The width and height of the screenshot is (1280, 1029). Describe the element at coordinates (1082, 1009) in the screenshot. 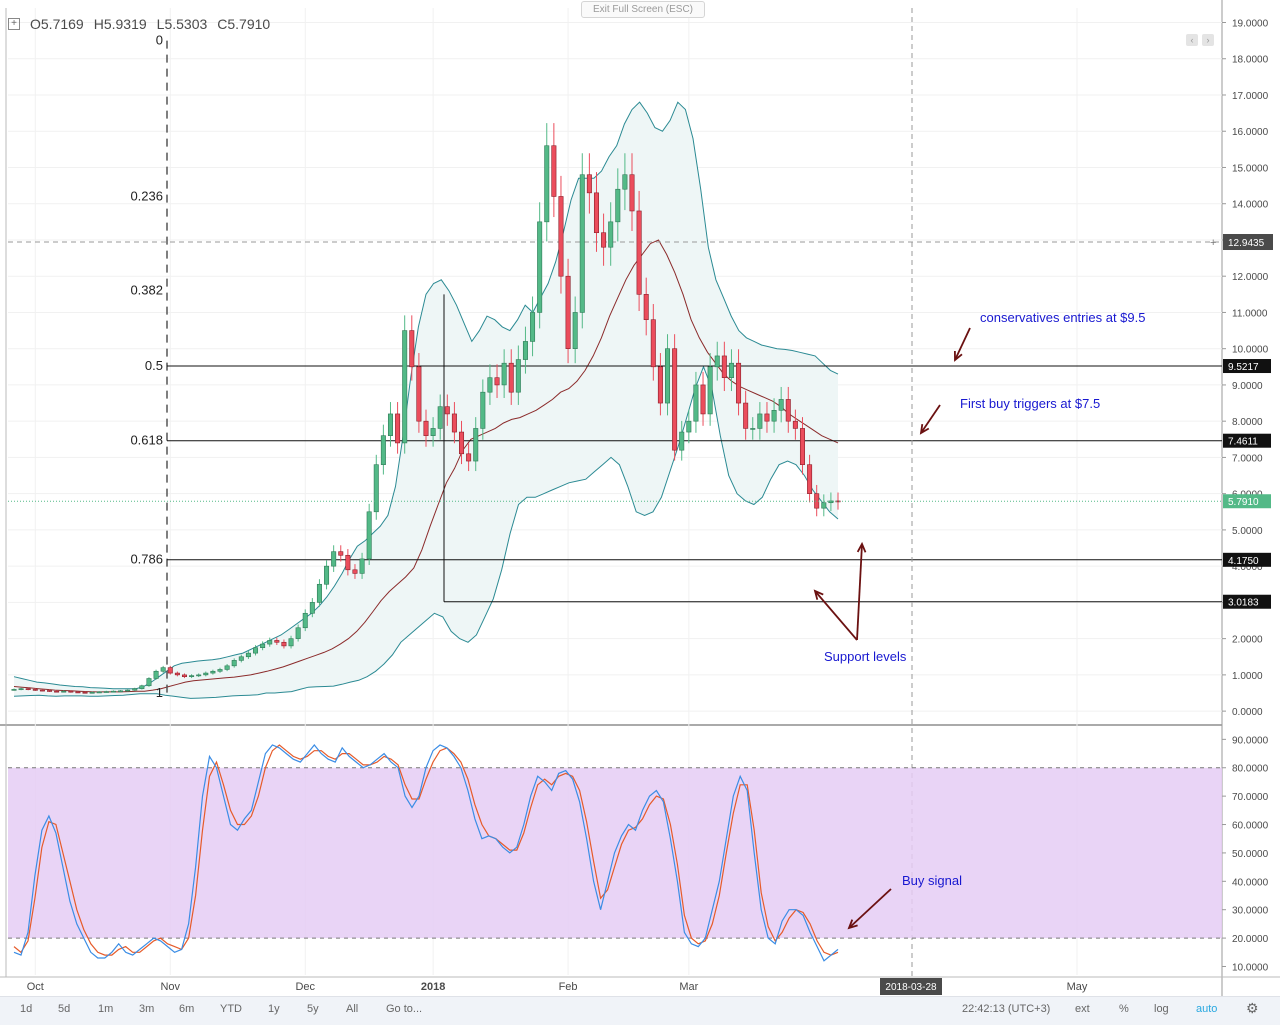

I see `extended-hours-toggle: ext` at that location.